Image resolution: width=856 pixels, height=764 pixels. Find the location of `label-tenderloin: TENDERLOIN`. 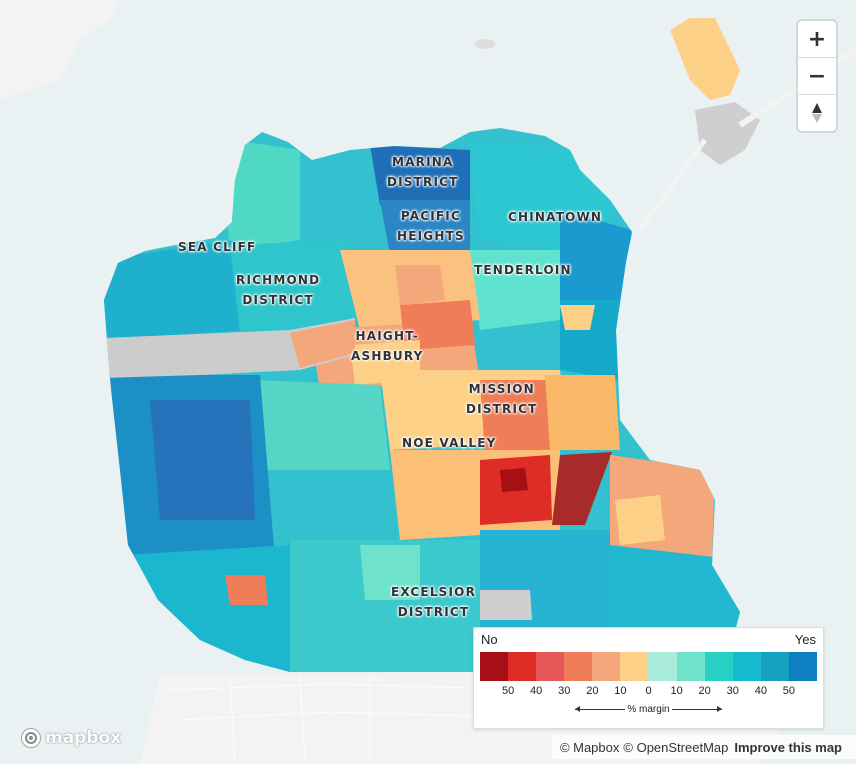

label-tenderloin: TENDERLOIN is located at coordinates (523, 270).